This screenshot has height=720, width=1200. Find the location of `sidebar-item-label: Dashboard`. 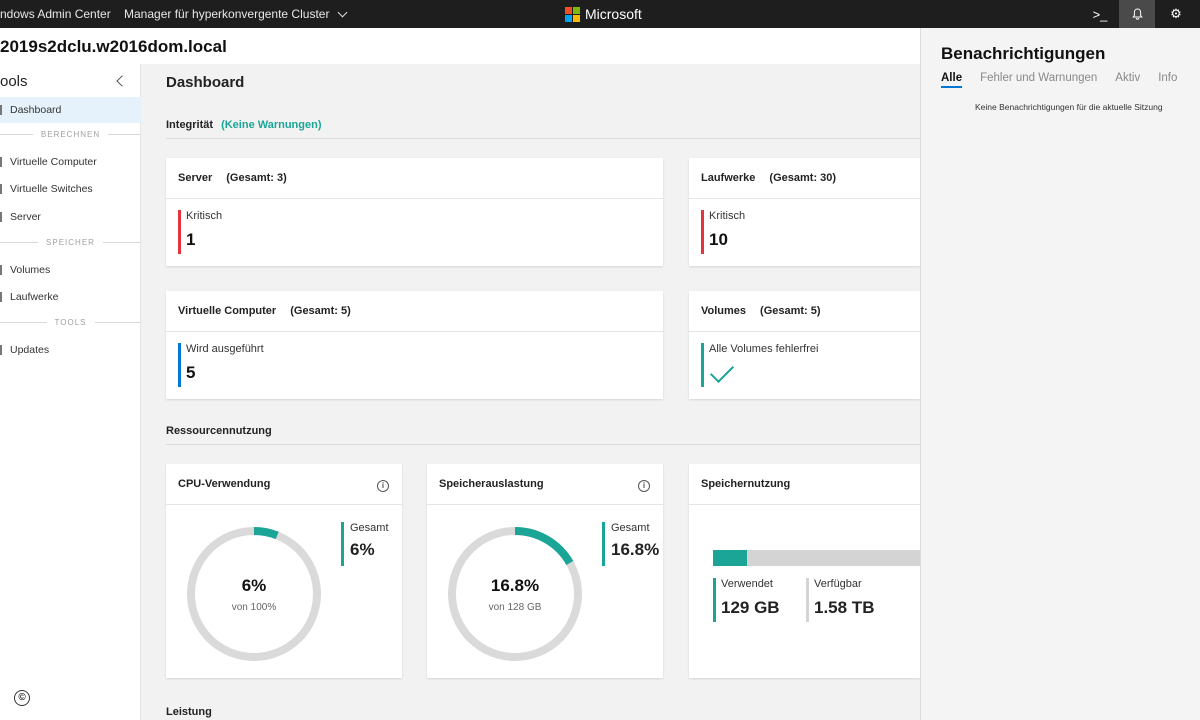

sidebar-item-label: Dashboard is located at coordinates (36, 110).